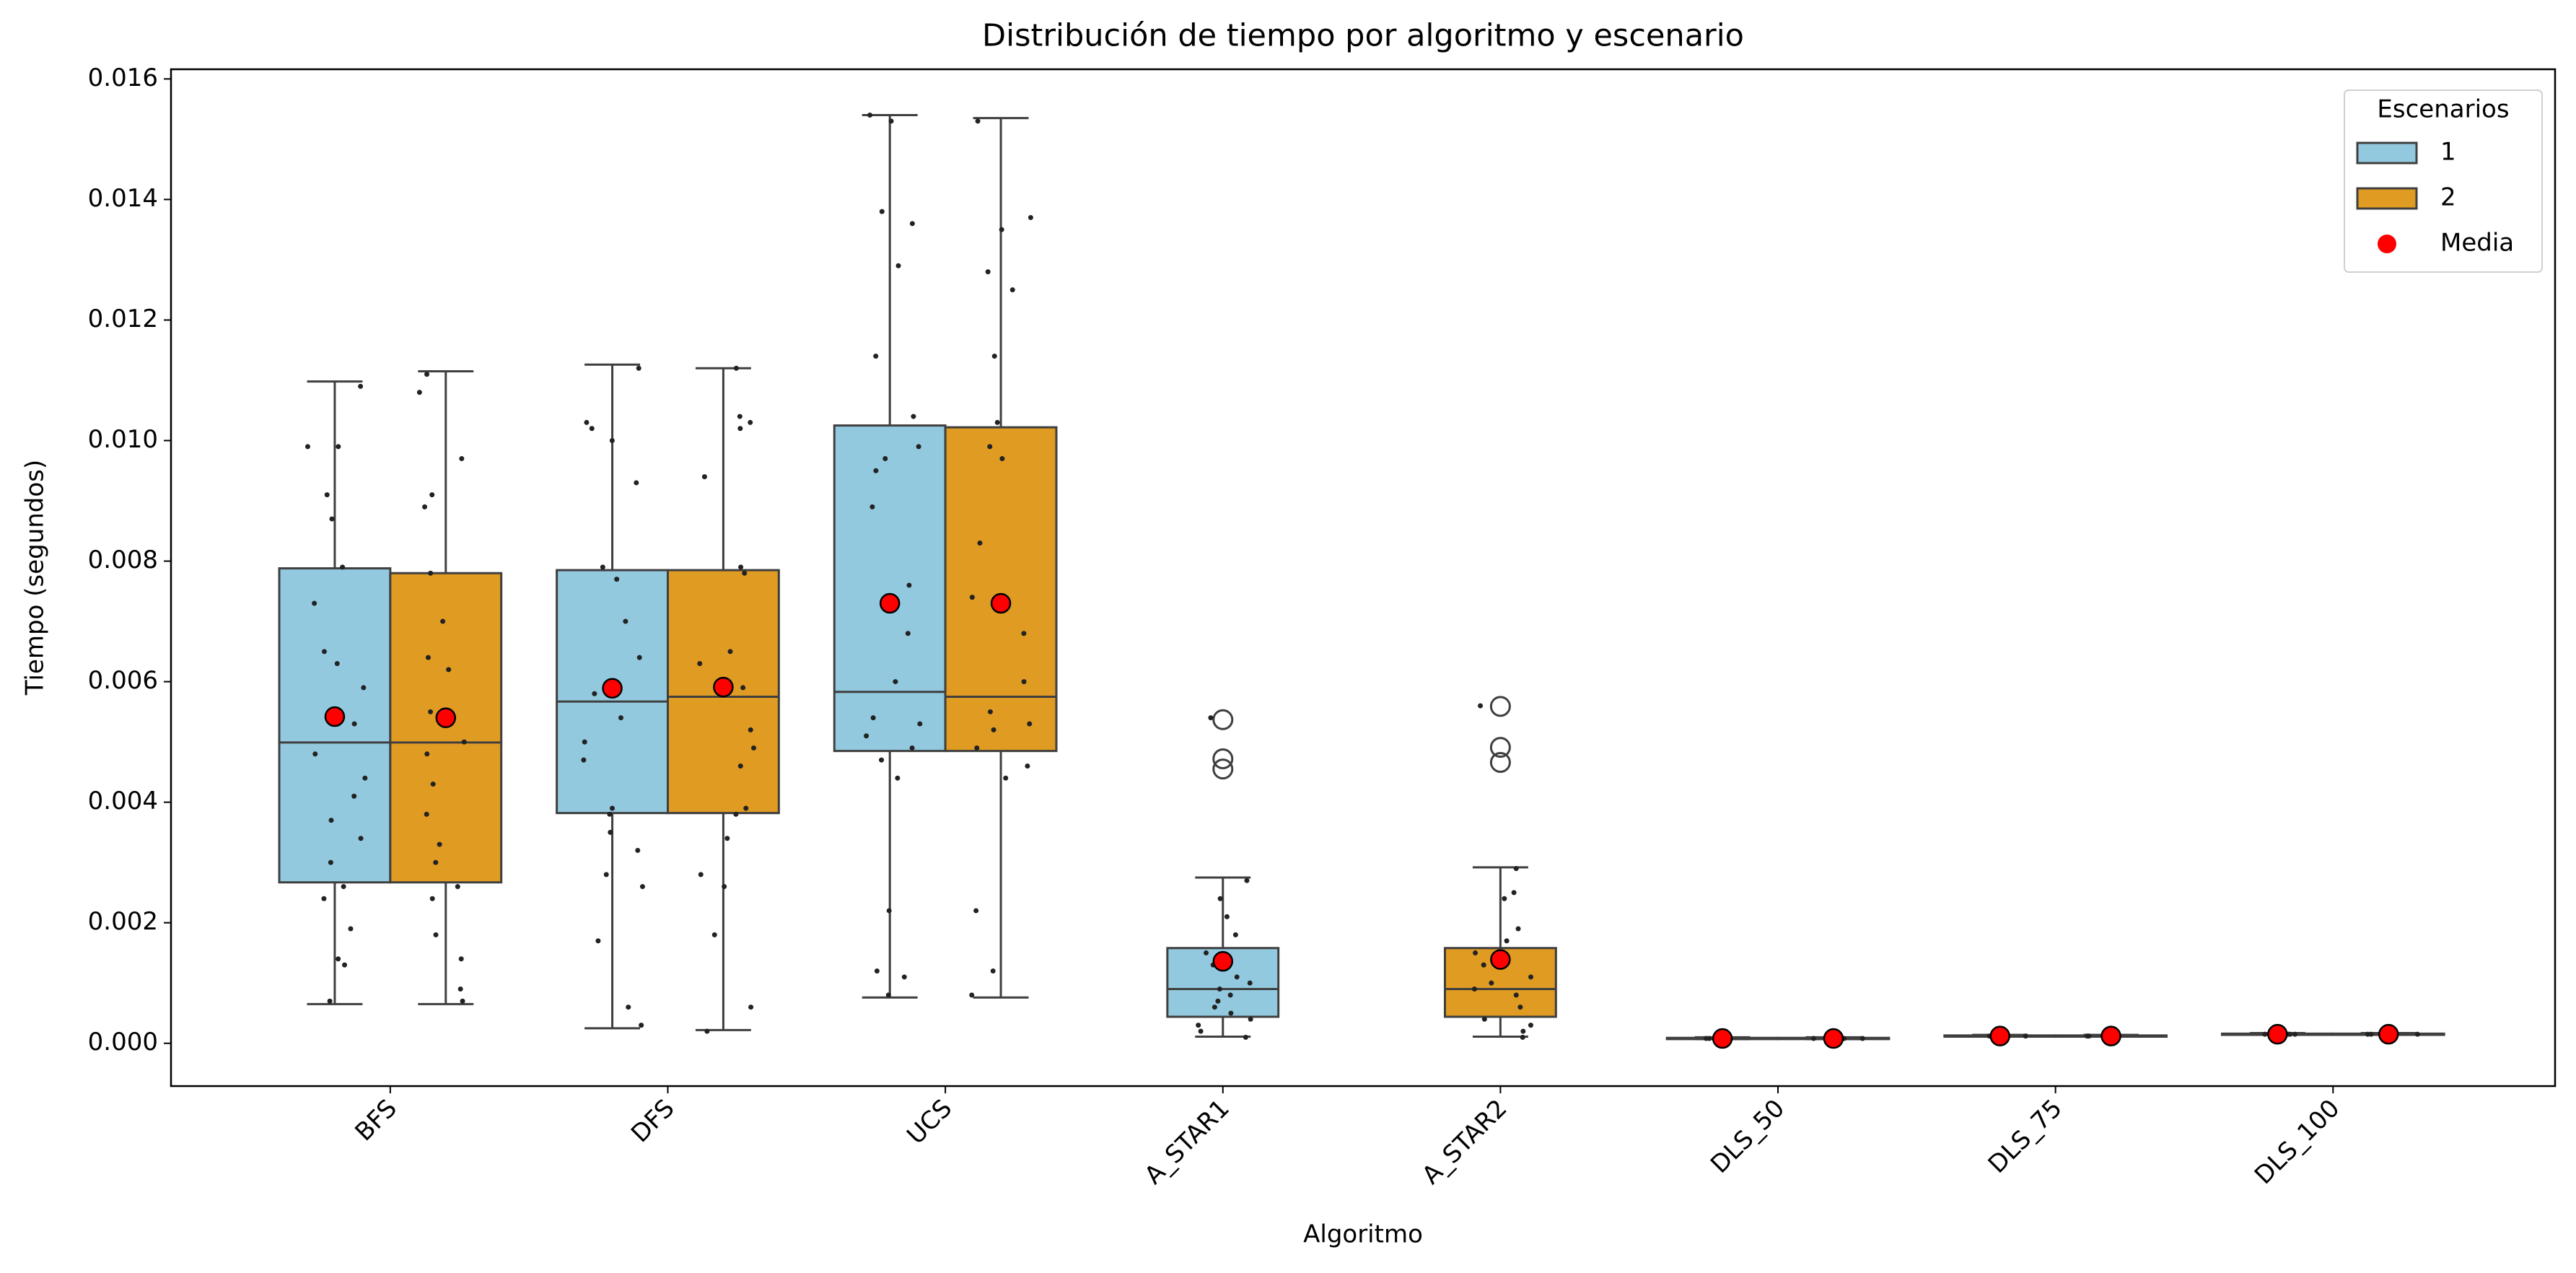 The width and height of the screenshot is (2576, 1273). Describe the element at coordinates (2443, 109) in the screenshot. I see `legend-title: Escenarios` at that location.